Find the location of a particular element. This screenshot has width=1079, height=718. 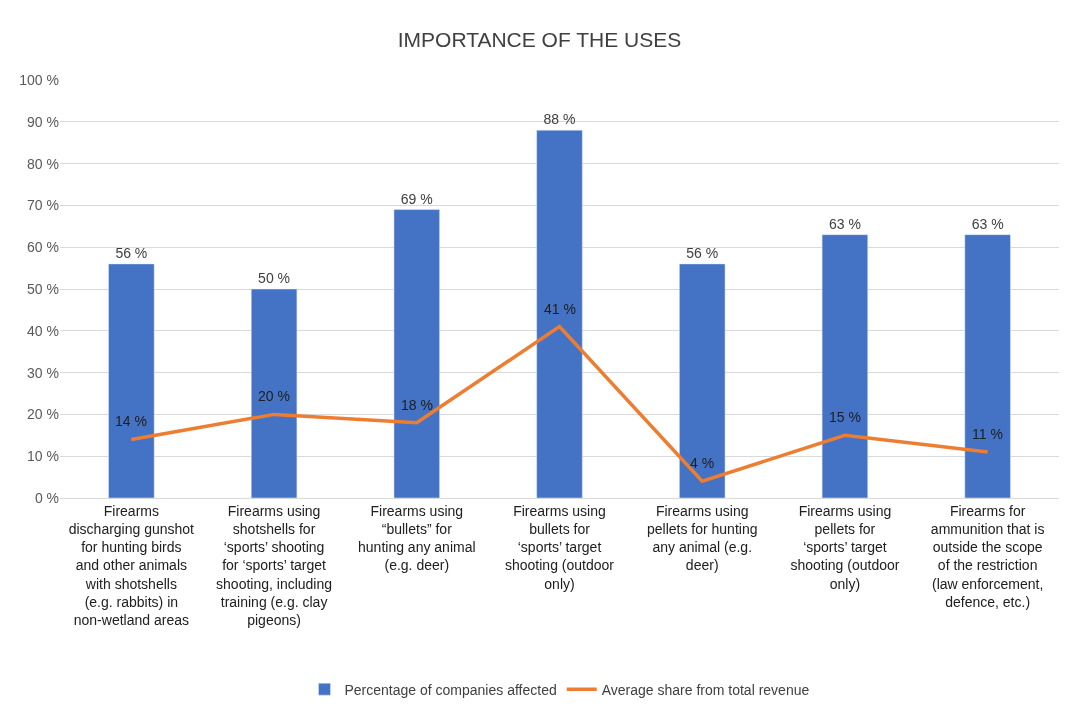

y-tick-label: 90 % is located at coordinates (43, 121).